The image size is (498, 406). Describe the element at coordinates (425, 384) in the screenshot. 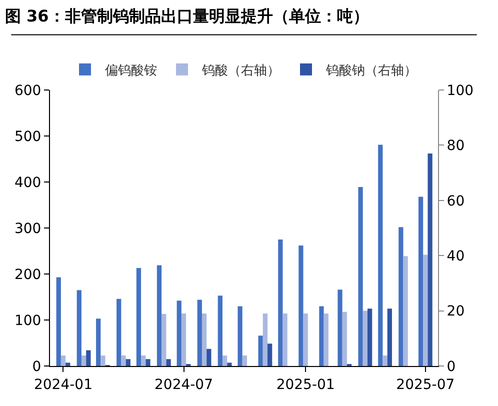

I see `x-tick-label: 2025-07` at that location.